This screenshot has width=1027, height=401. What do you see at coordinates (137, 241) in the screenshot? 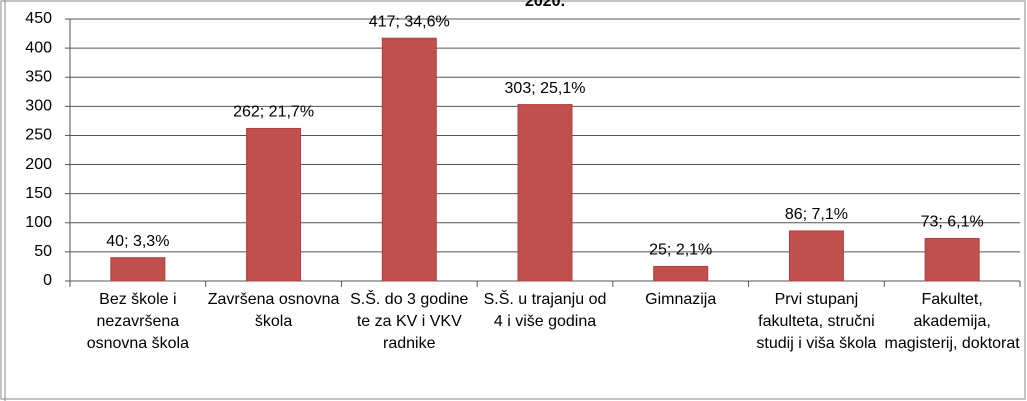
I see `data-label: 40; 3,3%` at bounding box center [137, 241].